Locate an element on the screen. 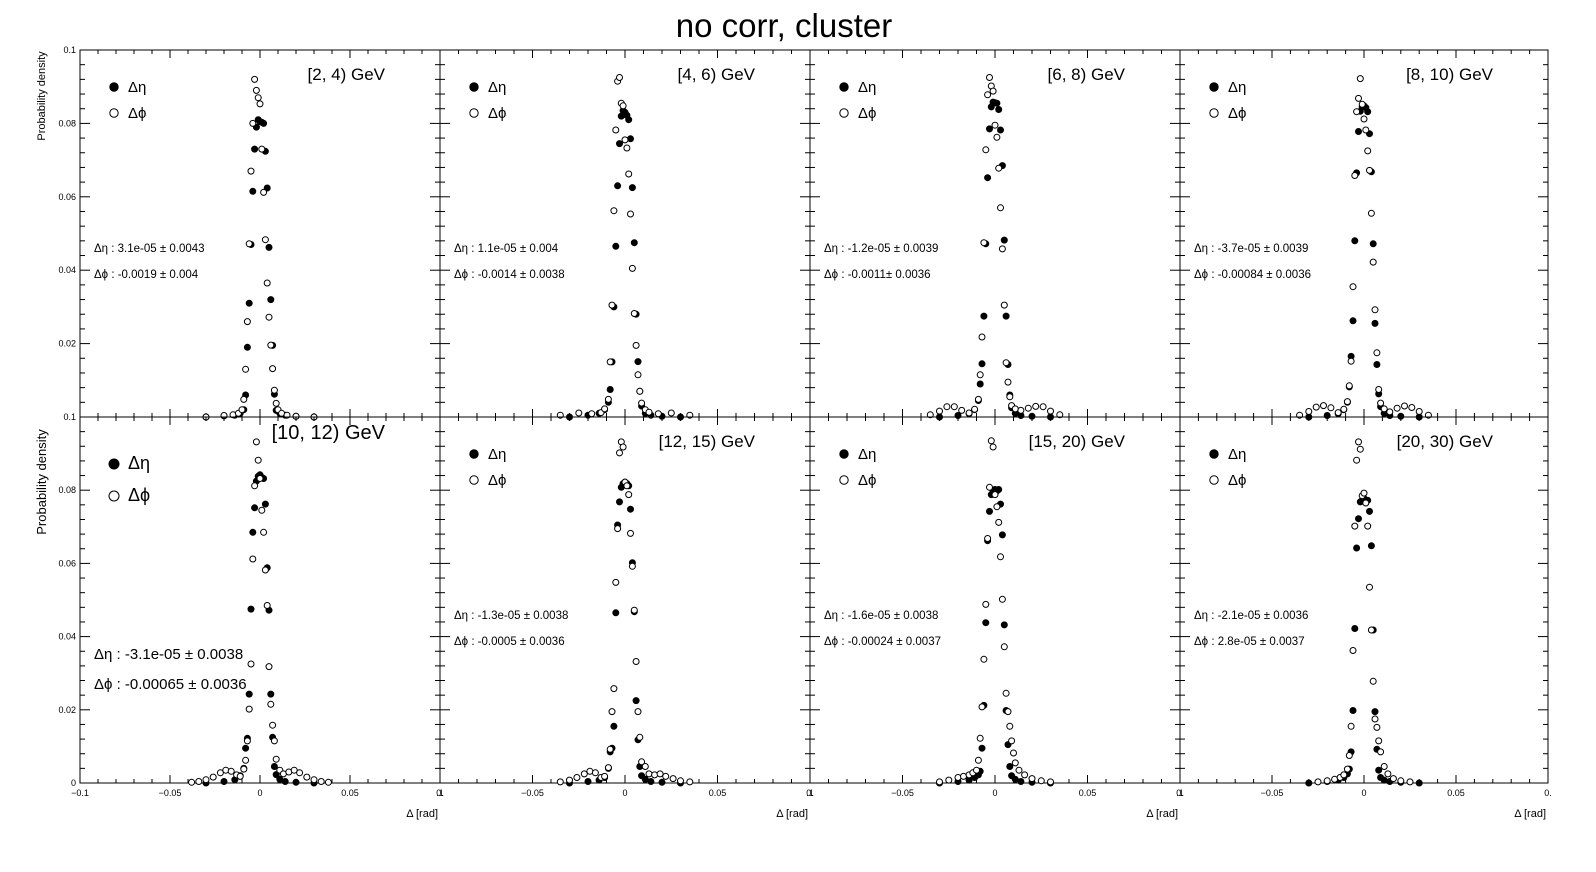 This screenshot has height=872, width=1596. annotation-phi: Δϕ : -0.0014 ± 0.0038 is located at coordinates (509, 275).